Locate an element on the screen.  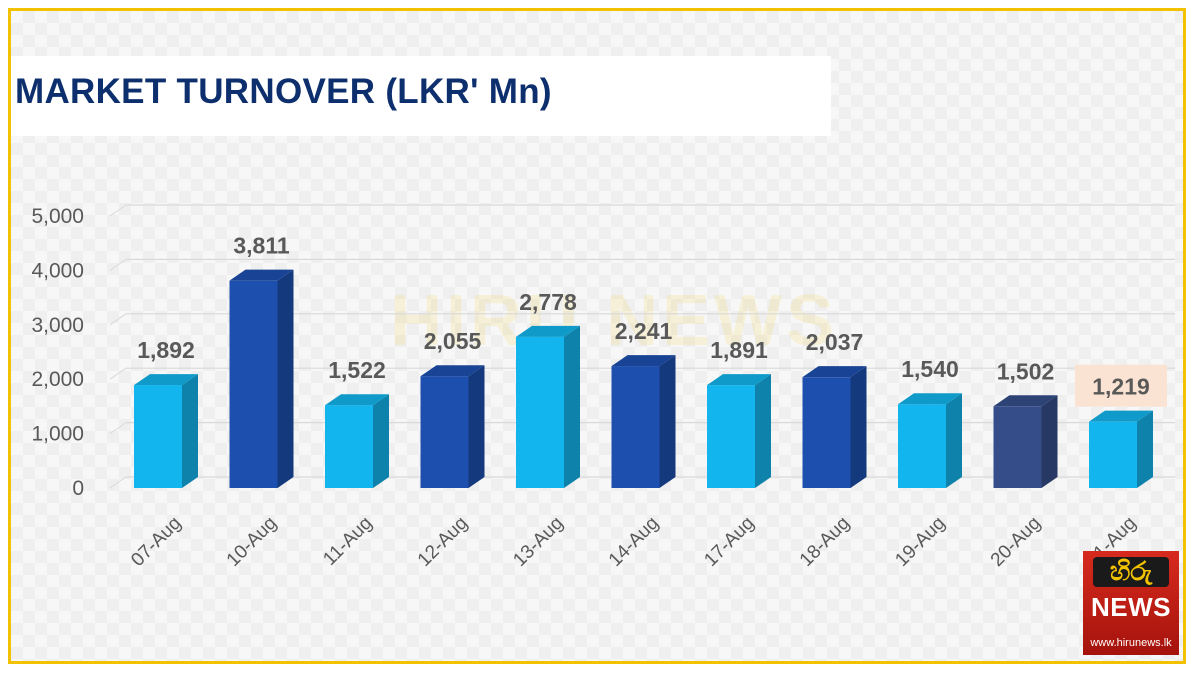
data-label: 1,219 is located at coordinates (1121, 387).